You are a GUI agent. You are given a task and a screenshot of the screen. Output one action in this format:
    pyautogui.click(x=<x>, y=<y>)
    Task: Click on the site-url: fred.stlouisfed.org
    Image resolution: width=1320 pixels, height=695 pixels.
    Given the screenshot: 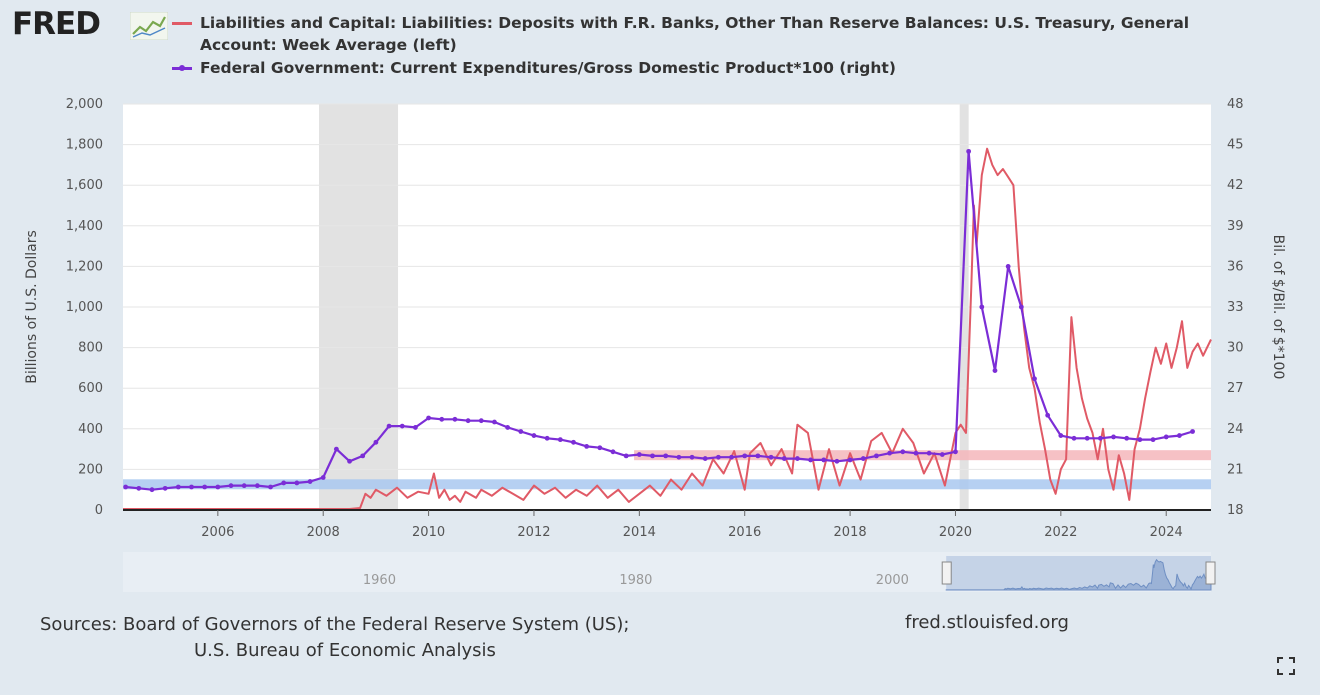 What is the action you would take?
    pyautogui.click(x=987, y=622)
    